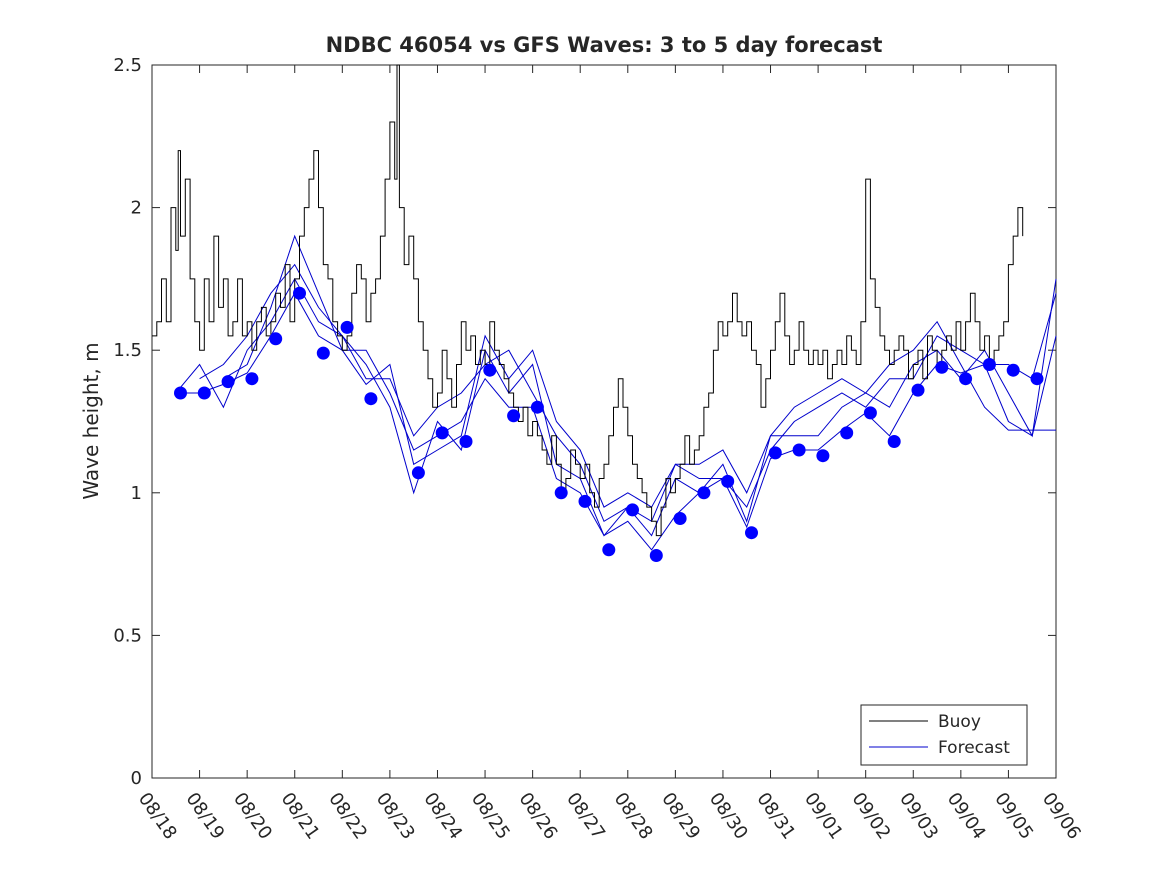 The image size is (1167, 875). I want to click on y-tick-label: 0.5, so click(127, 635).